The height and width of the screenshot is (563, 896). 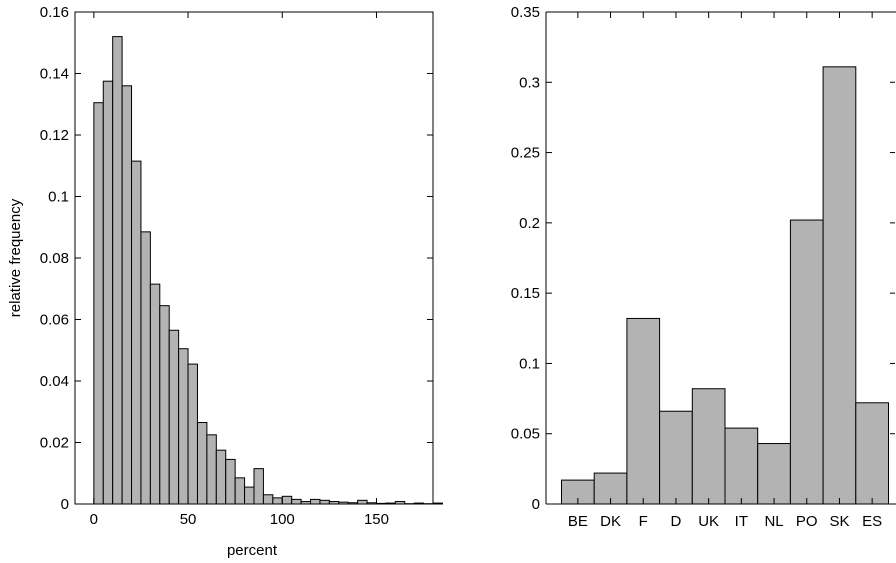 I want to click on left-x-tick-label: 100, so click(x=282, y=519).